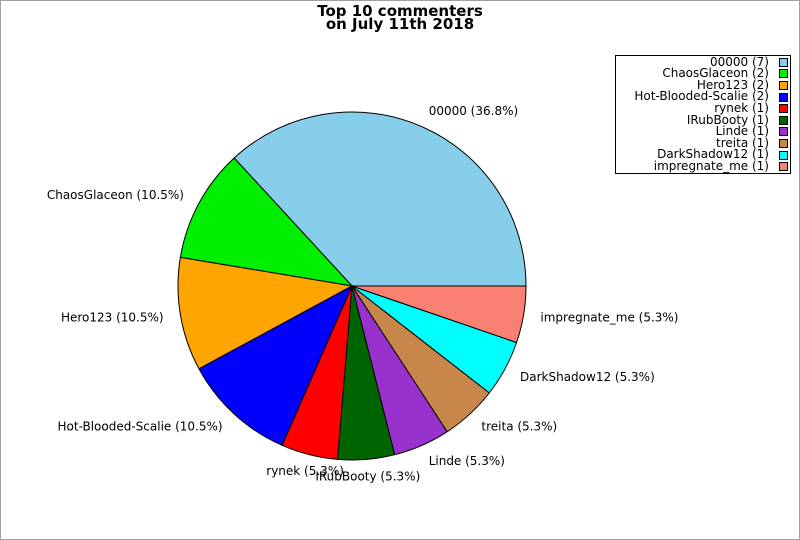  I want to click on chart-title: Top 10 commenters on July 11th 2018, so click(400, 17).